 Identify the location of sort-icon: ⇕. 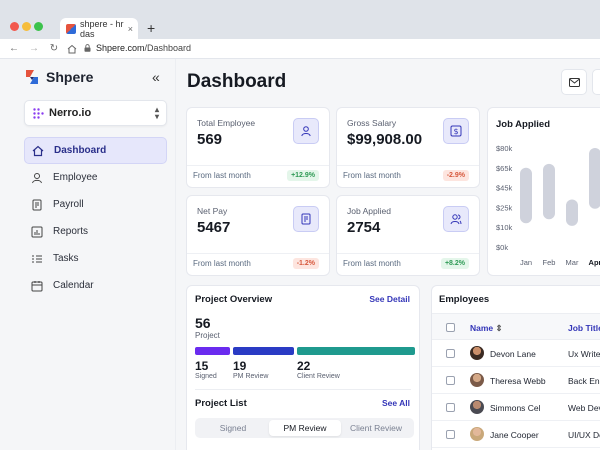
(499, 328).